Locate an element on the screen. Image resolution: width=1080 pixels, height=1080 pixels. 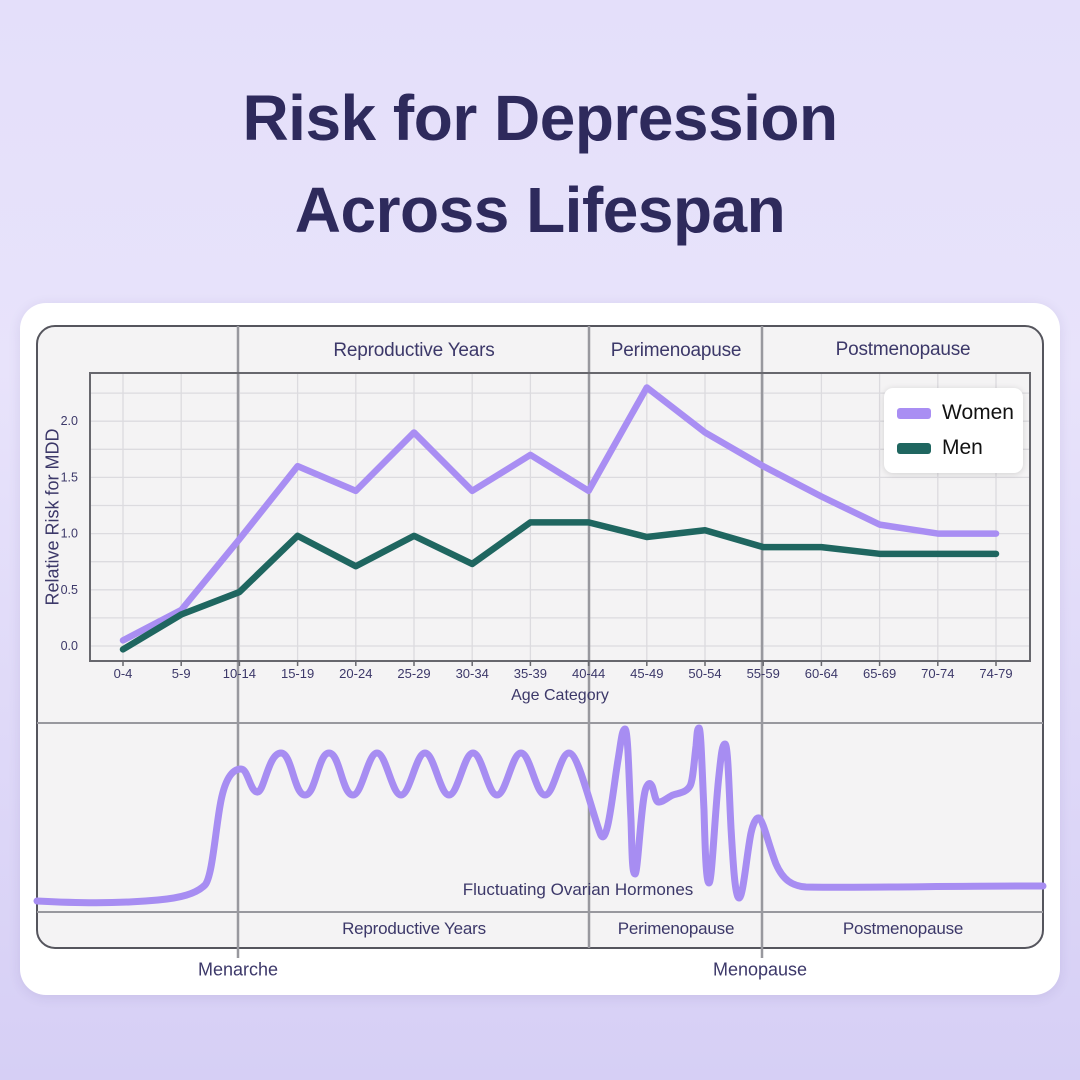
page-title-line-2: Across Lifespan is located at coordinates (540, 210).